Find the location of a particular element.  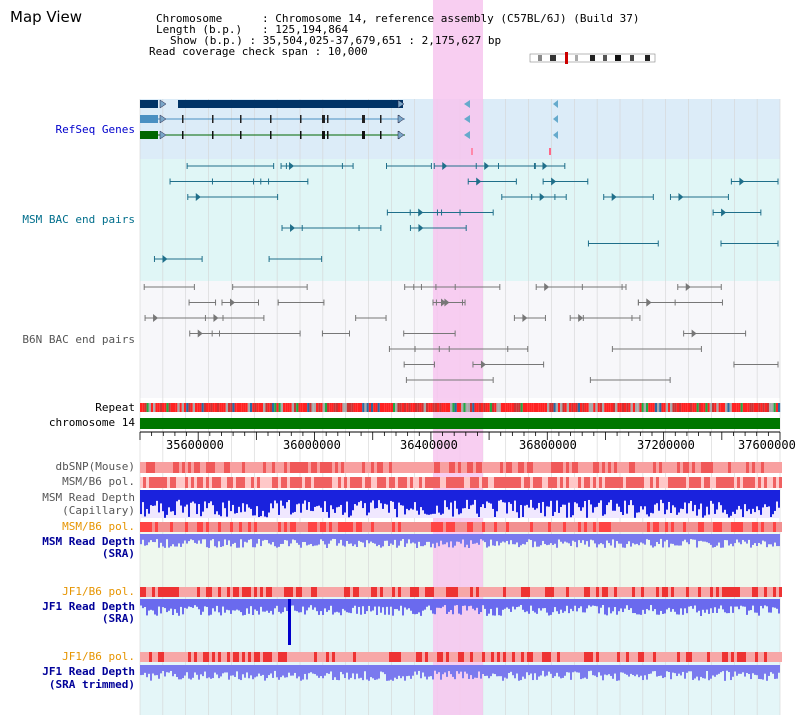

track-label-jf1-depth-sra-1: JF1 Read Depth is located at coordinates (88, 606).